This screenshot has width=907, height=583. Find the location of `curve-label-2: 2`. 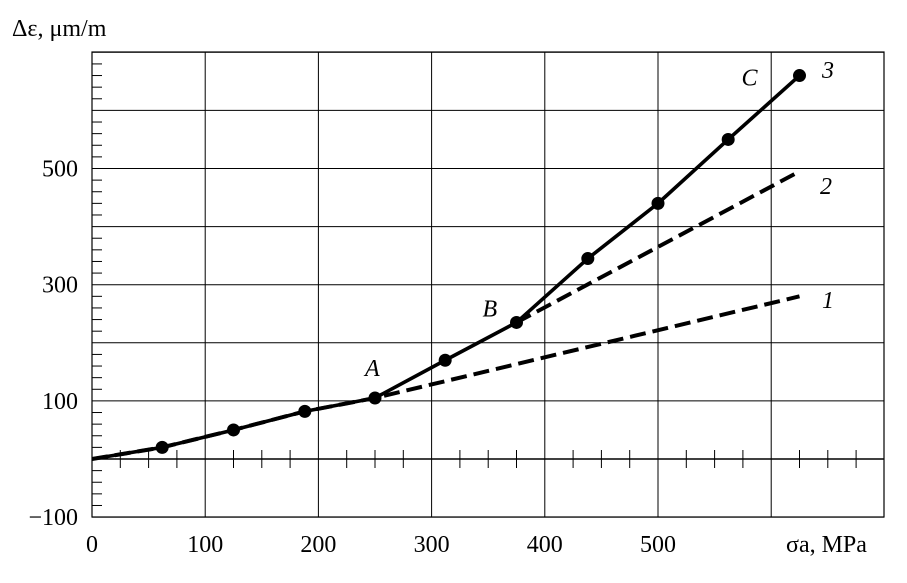

curve-label-2: 2 is located at coordinates (826, 187).